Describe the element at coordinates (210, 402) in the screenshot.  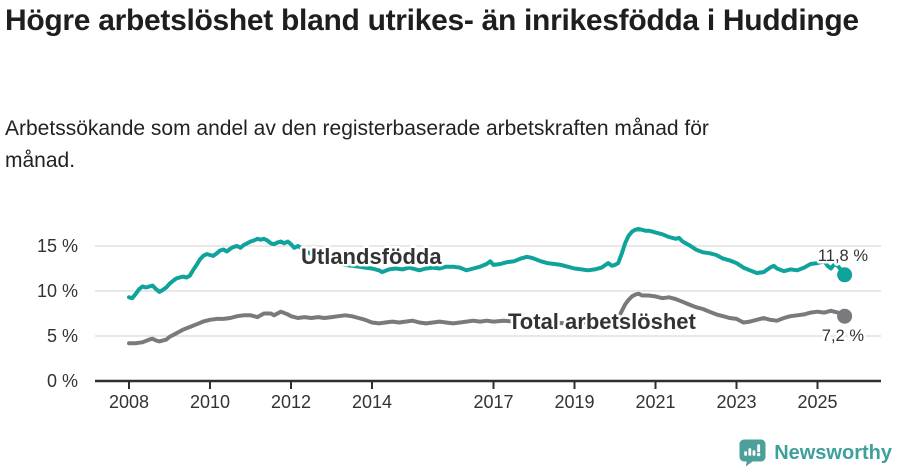
I see `x-tick-label: 2010` at that location.